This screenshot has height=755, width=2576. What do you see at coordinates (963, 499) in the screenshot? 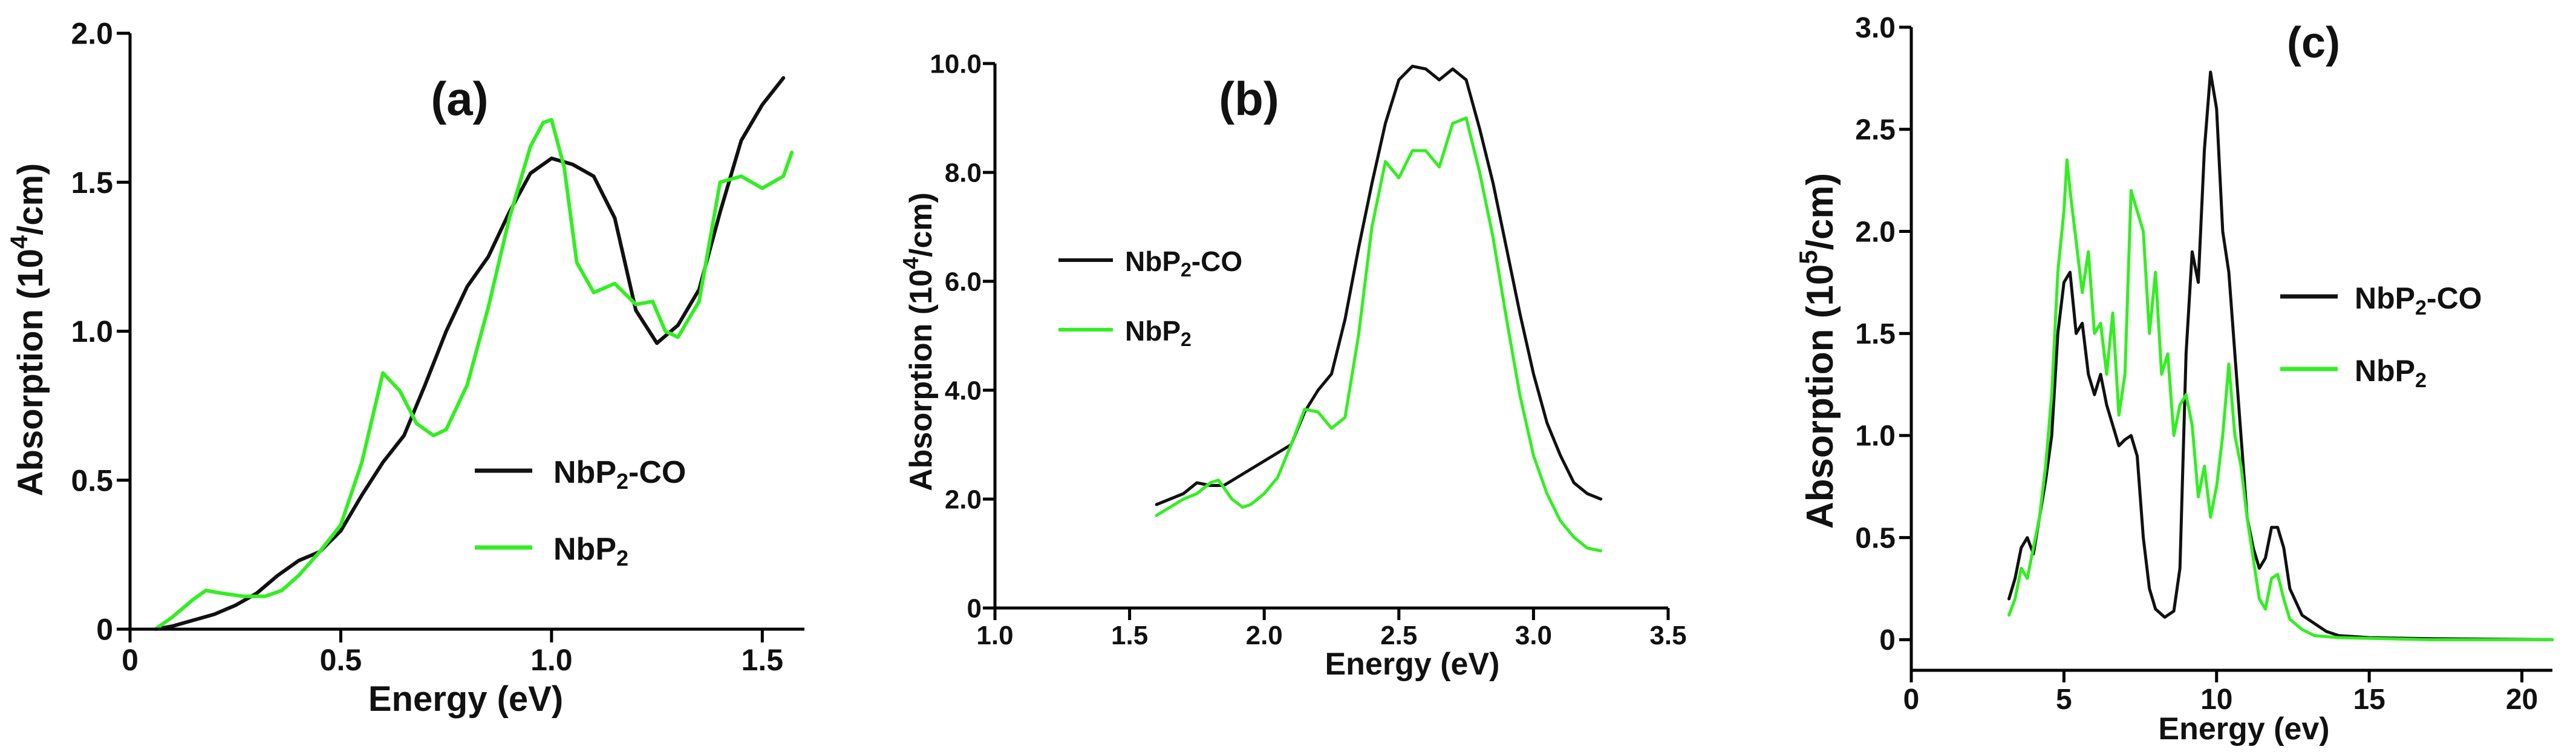
I see `panel-b-y-tick-label: 2.0` at bounding box center [963, 499].